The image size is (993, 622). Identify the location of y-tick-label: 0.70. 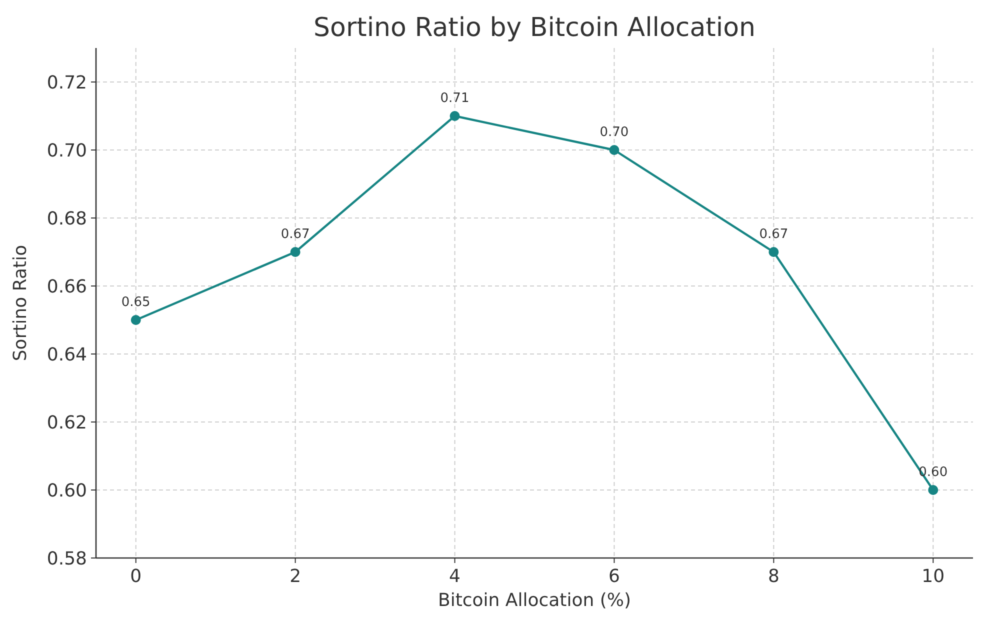
(66, 151).